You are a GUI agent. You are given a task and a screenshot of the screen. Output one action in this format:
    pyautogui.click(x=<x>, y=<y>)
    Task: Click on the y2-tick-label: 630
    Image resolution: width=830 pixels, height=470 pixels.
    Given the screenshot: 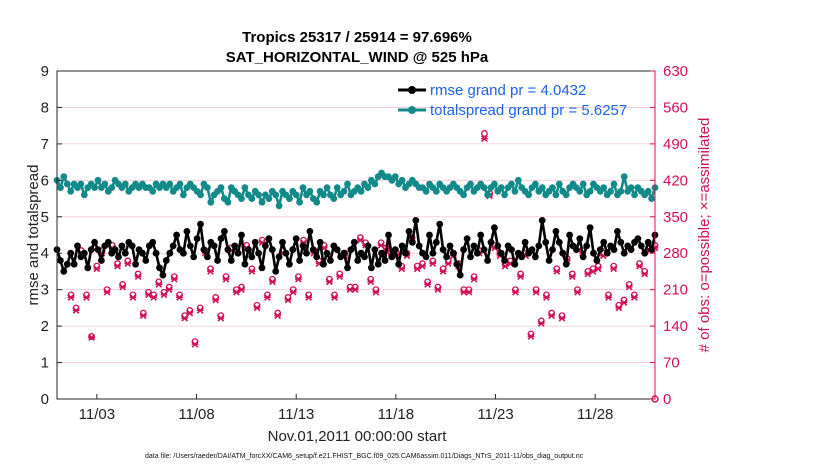 What is the action you would take?
    pyautogui.click(x=675, y=71)
    